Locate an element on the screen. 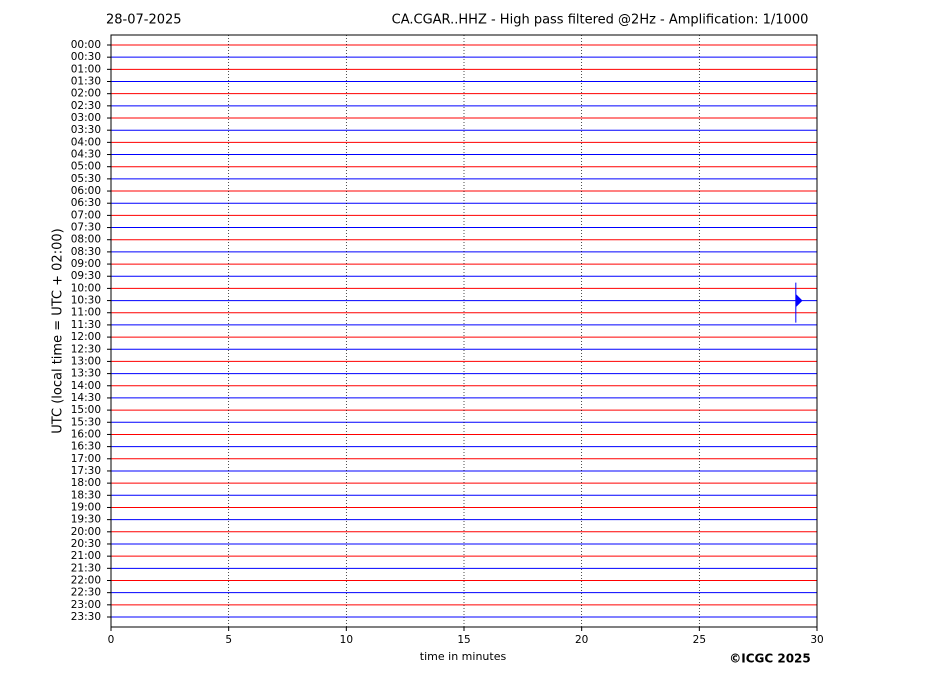  y-tick-label: 14:30 is located at coordinates (86, 398).